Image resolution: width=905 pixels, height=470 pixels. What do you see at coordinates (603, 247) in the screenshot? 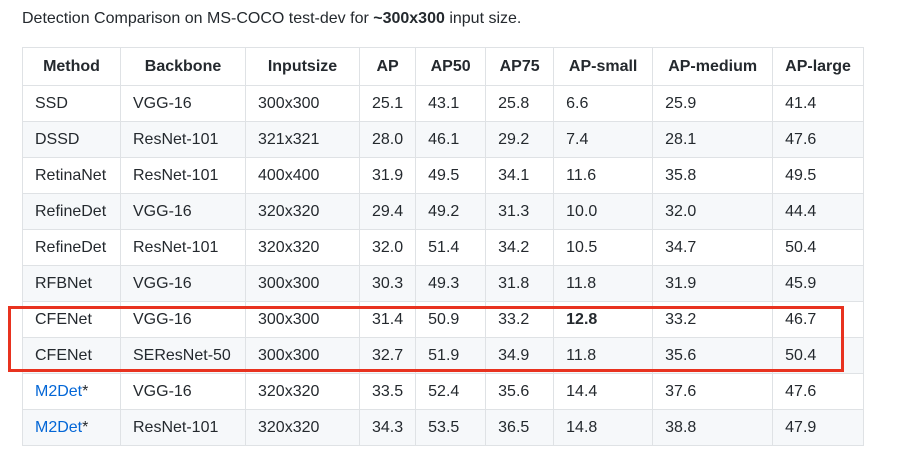
I see `cell-ap-small: 10.5` at bounding box center [603, 247].